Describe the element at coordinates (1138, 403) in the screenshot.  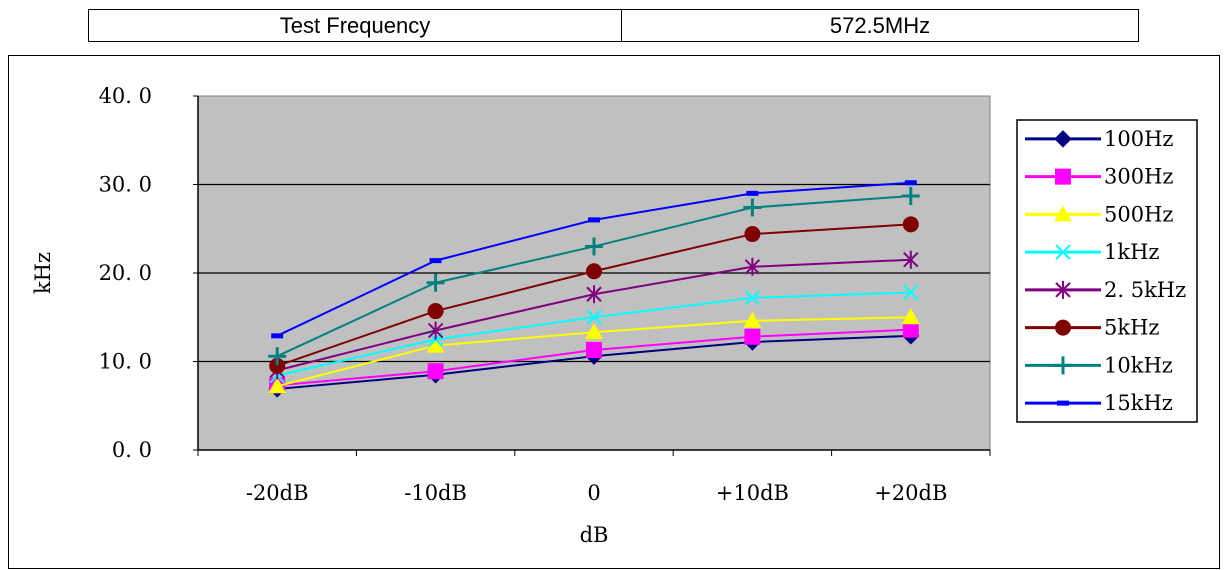
I see `legend-label-15khz: 15kHz` at that location.